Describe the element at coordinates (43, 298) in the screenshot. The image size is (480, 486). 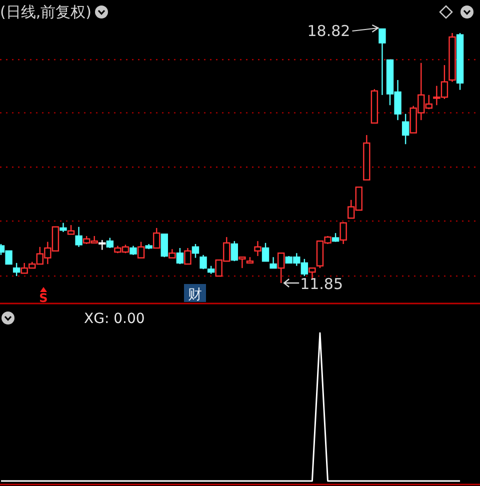
I see `text: S` at that location.